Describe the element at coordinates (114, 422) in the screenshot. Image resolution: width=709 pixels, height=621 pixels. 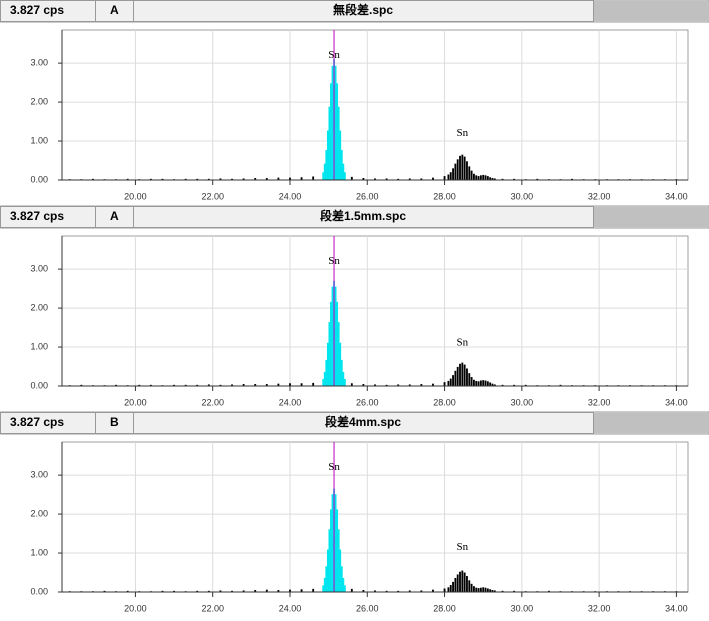
I see `channel: B` at that location.